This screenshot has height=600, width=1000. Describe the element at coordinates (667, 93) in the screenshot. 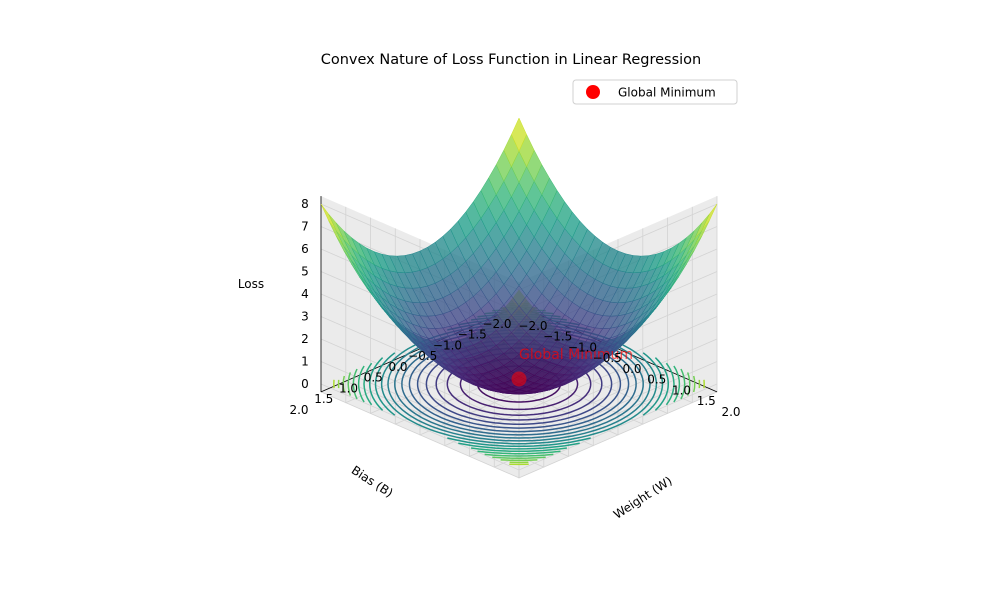

I see `legend-label-global-minimum: Global Minimum` at that location.